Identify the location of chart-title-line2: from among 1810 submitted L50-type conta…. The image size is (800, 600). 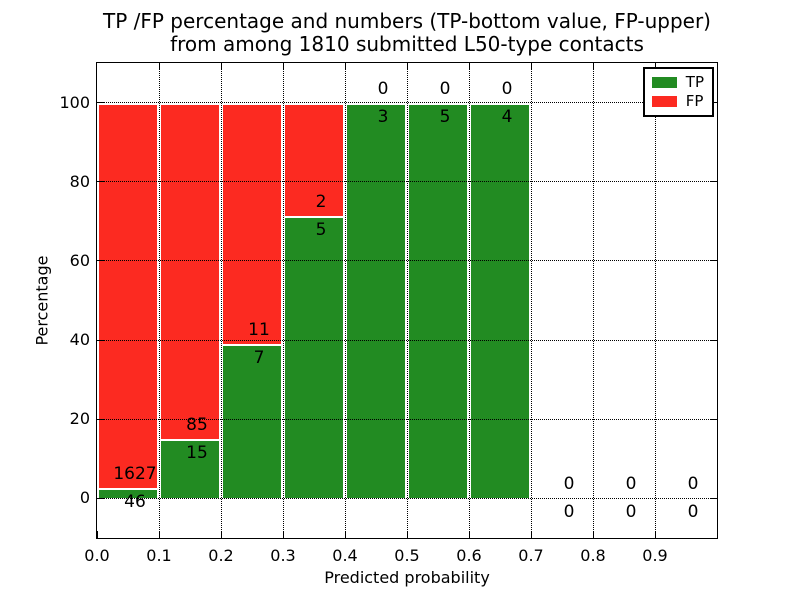
(407, 44).